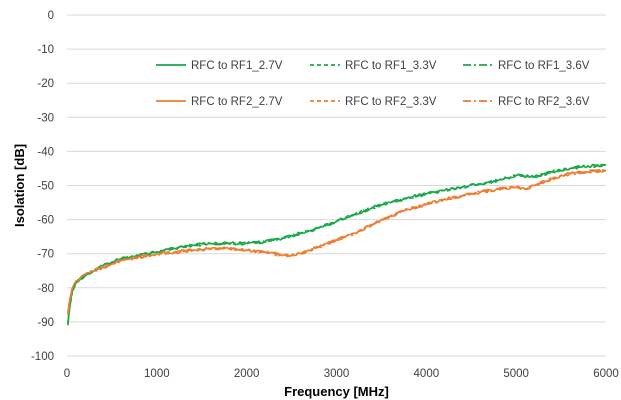  Describe the element at coordinates (336, 391) in the screenshot. I see `x-axis-title: Frequency [MHz]` at that location.